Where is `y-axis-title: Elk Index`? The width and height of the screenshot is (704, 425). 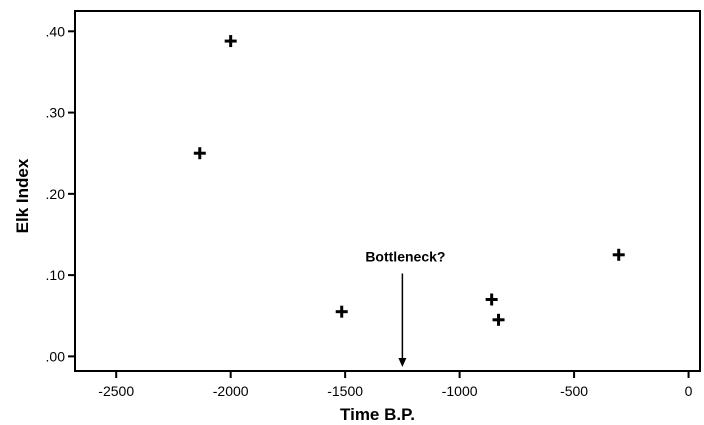 y-axis-title: Elk Index is located at coordinates (22, 195).